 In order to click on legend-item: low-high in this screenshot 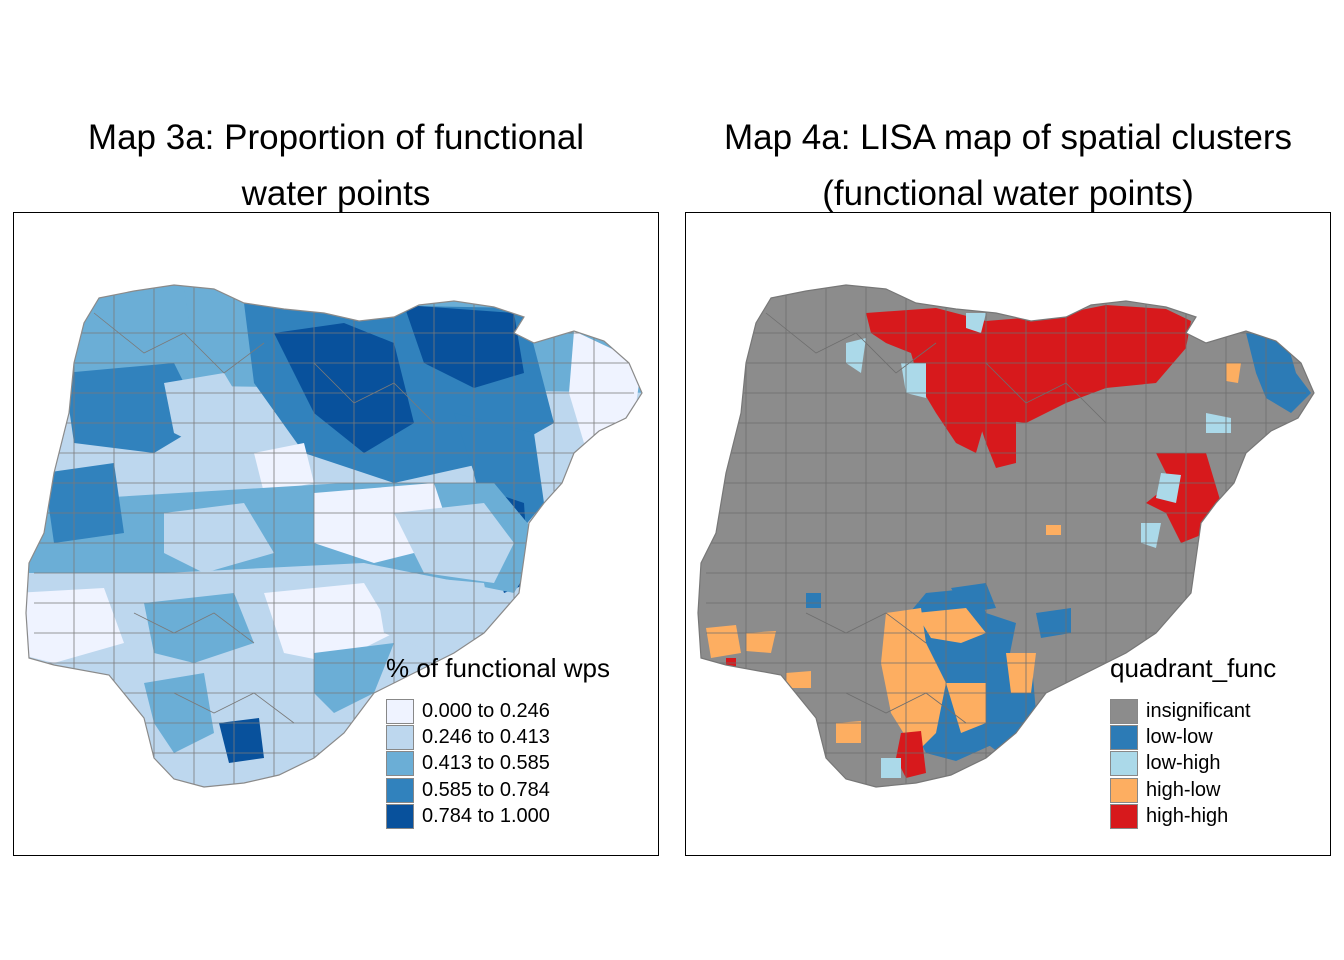, I will do `click(1193, 764)`.